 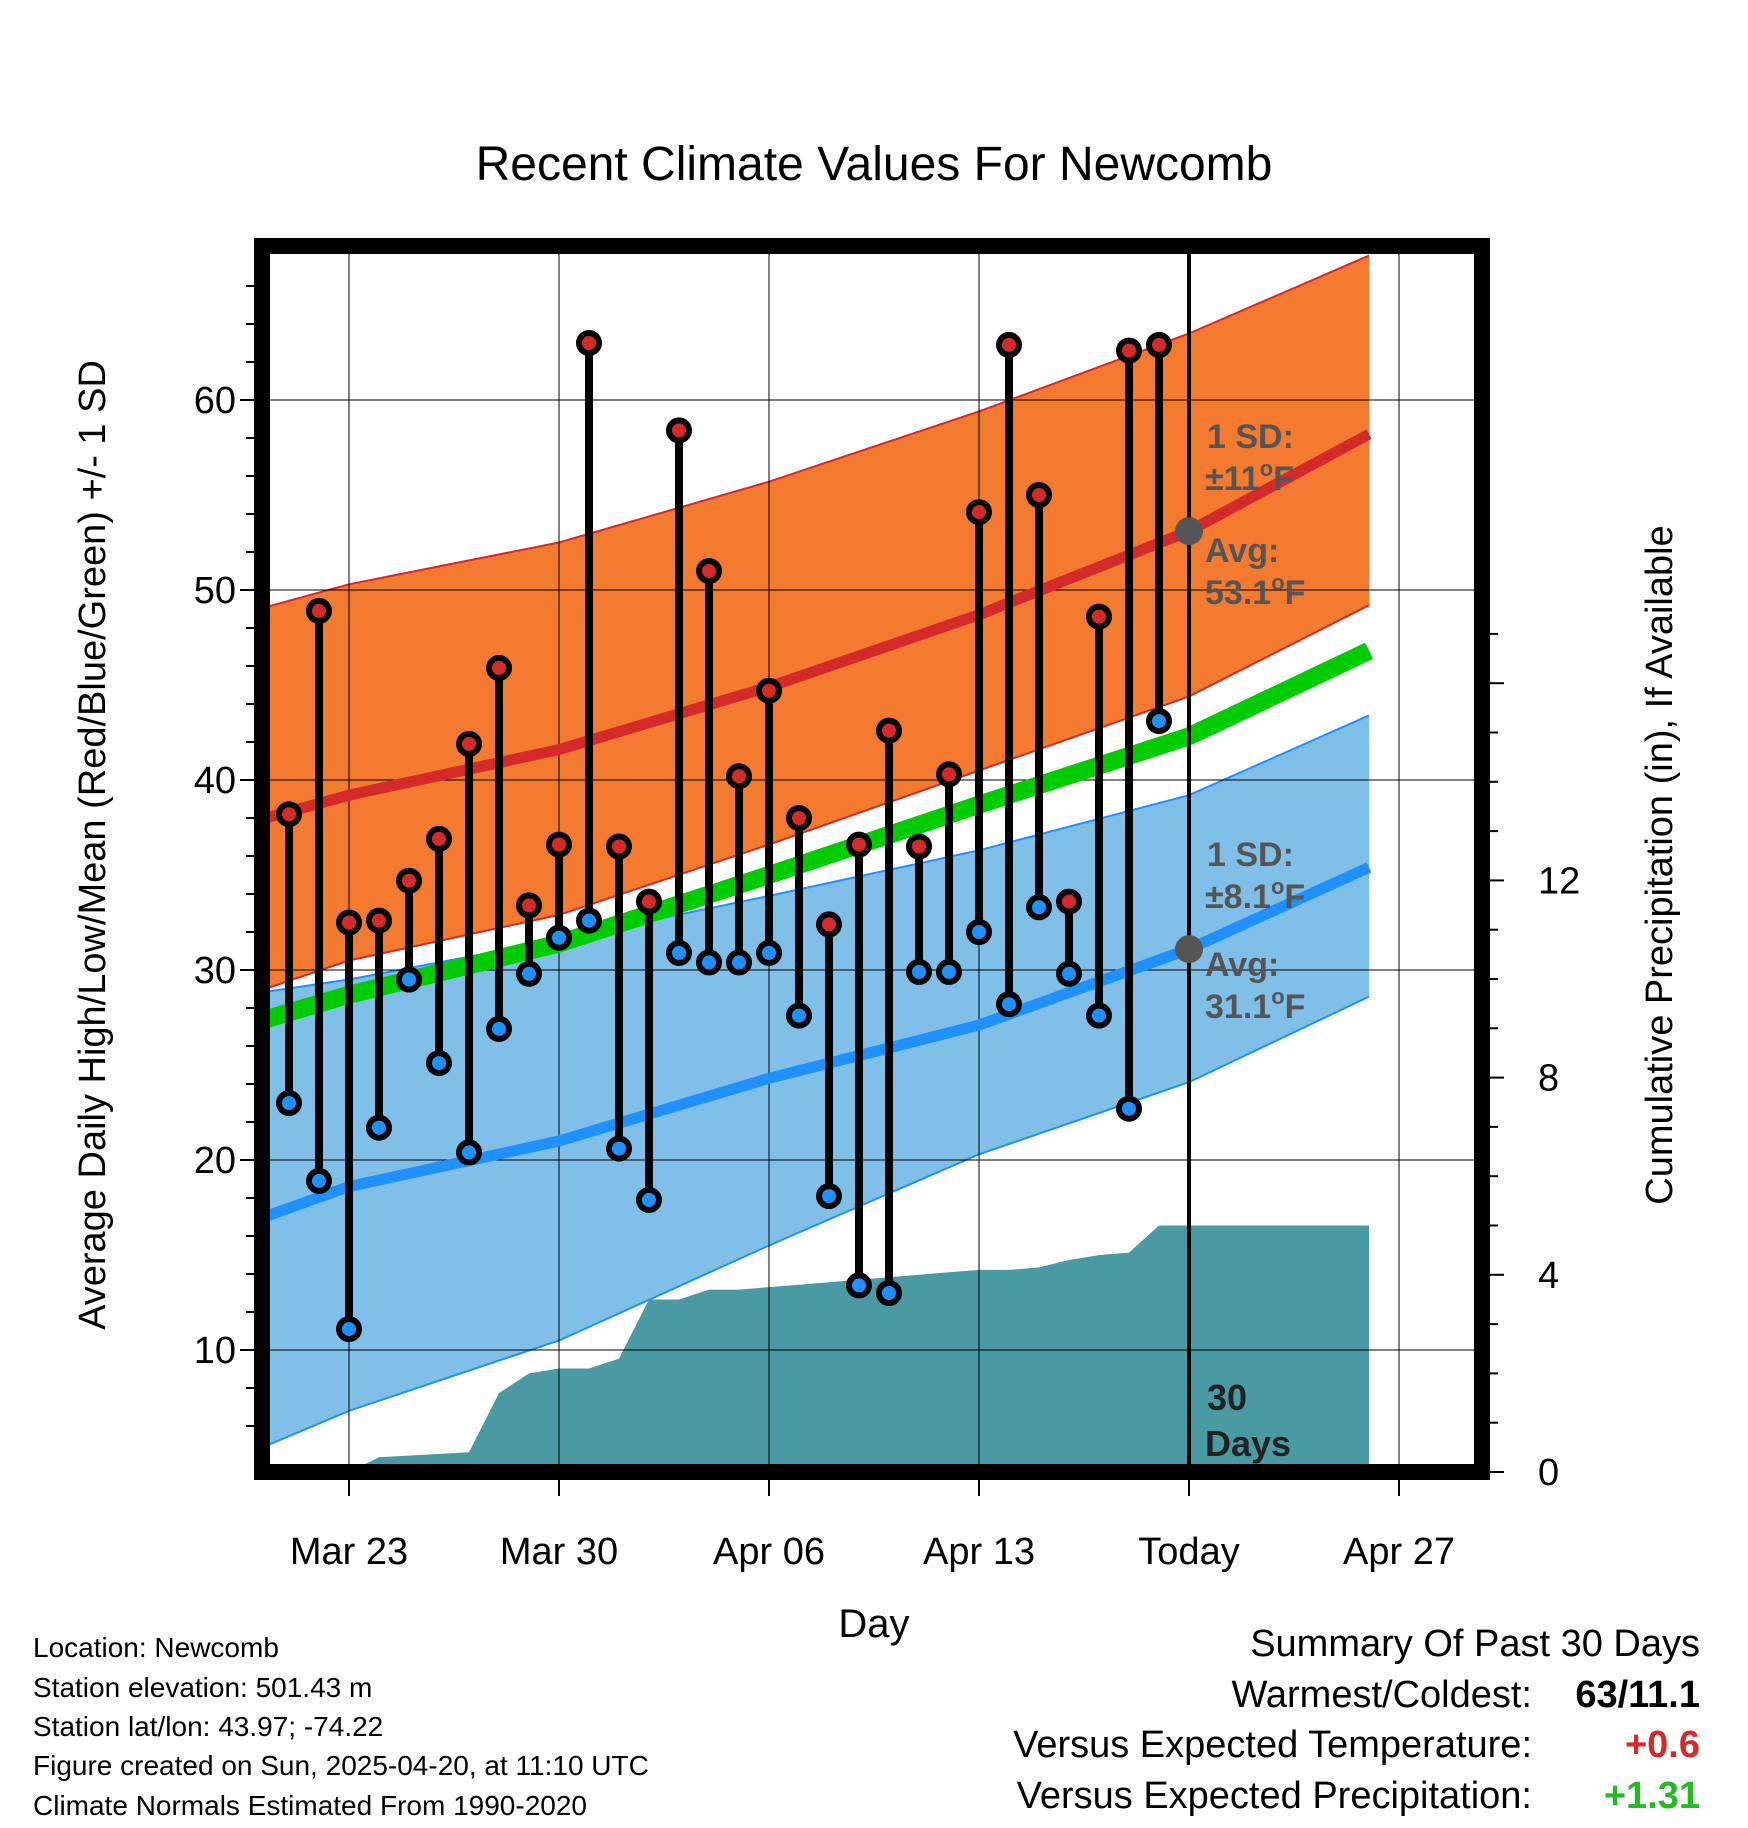 What do you see at coordinates (215, 1161) in the screenshot?
I see `y-tick-label: 20` at bounding box center [215, 1161].